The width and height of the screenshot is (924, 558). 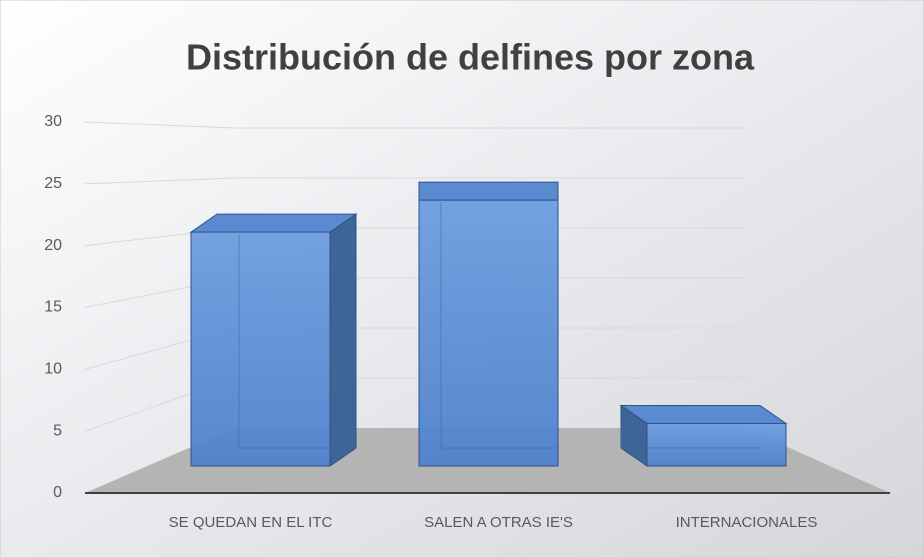 I want to click on y-tick-label: 20, so click(x=53, y=245).